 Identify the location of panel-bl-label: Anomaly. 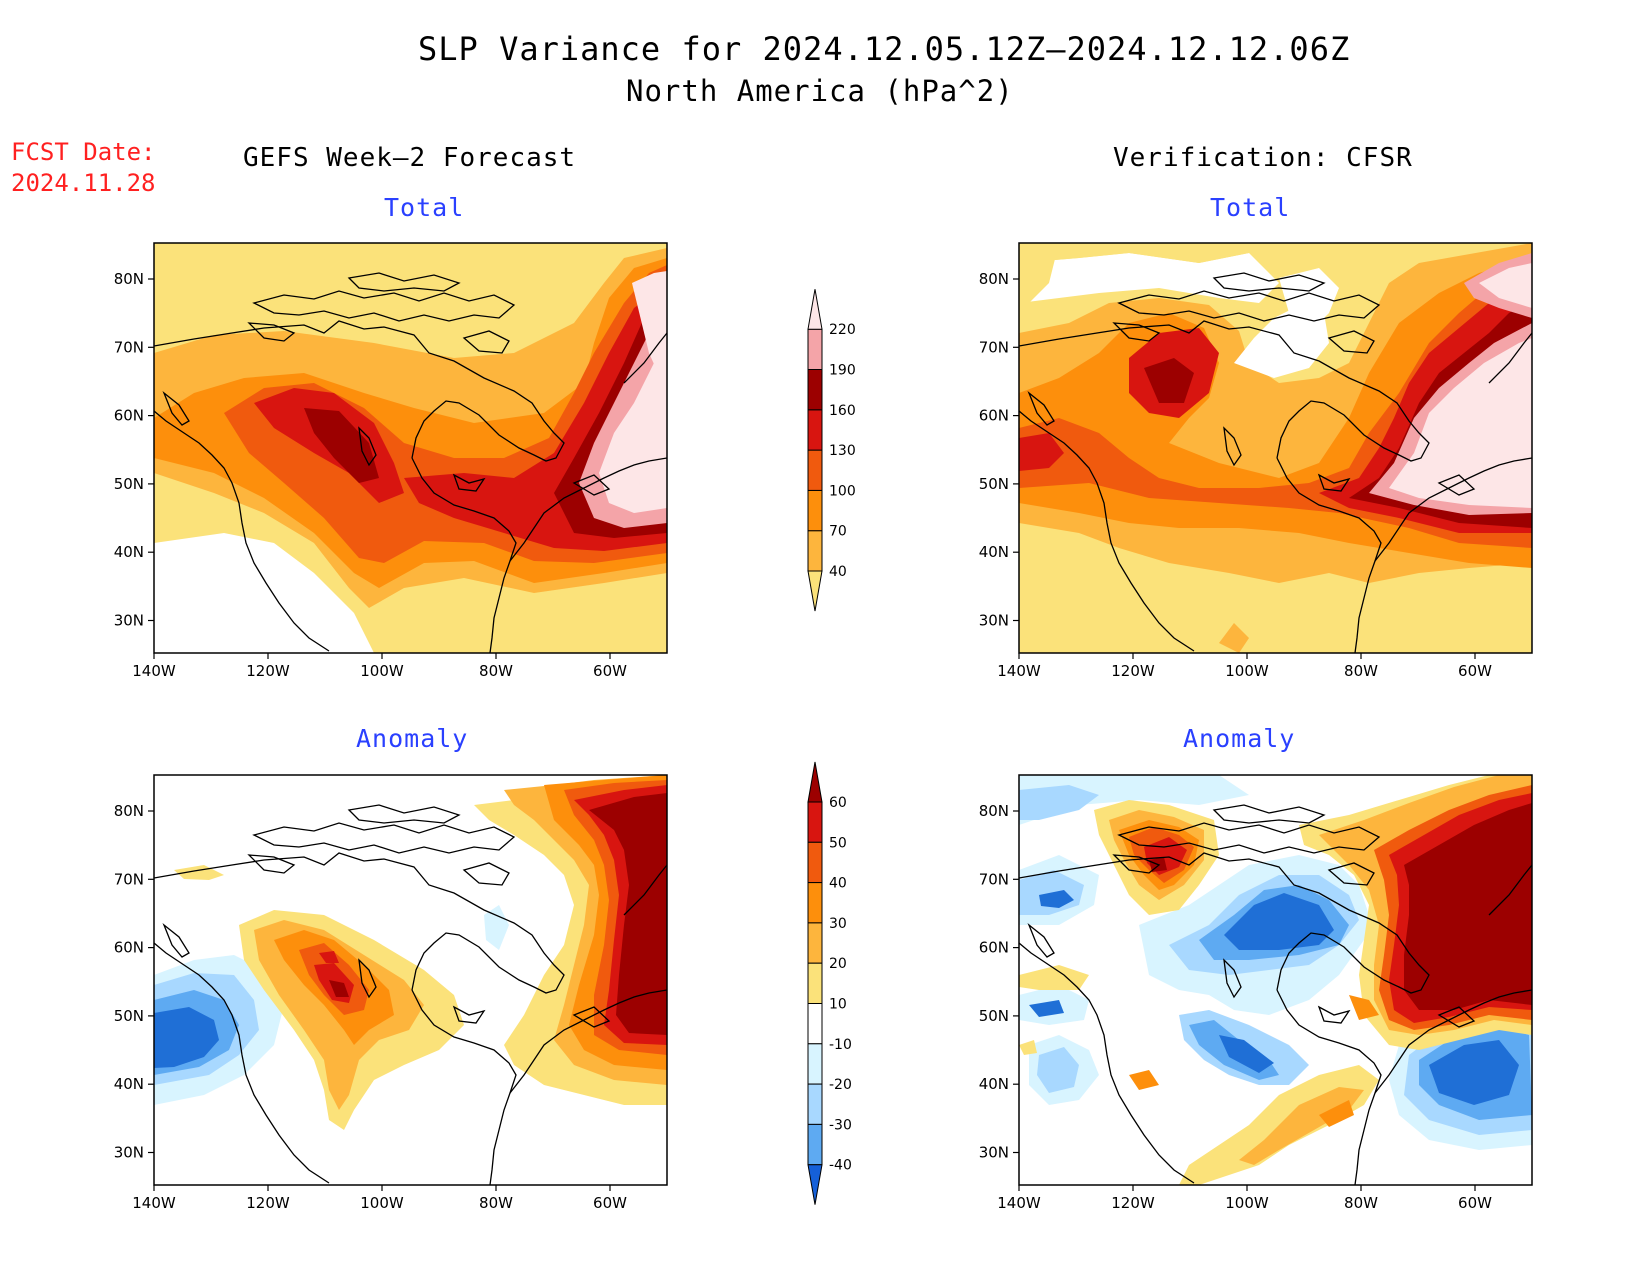
(412, 738).